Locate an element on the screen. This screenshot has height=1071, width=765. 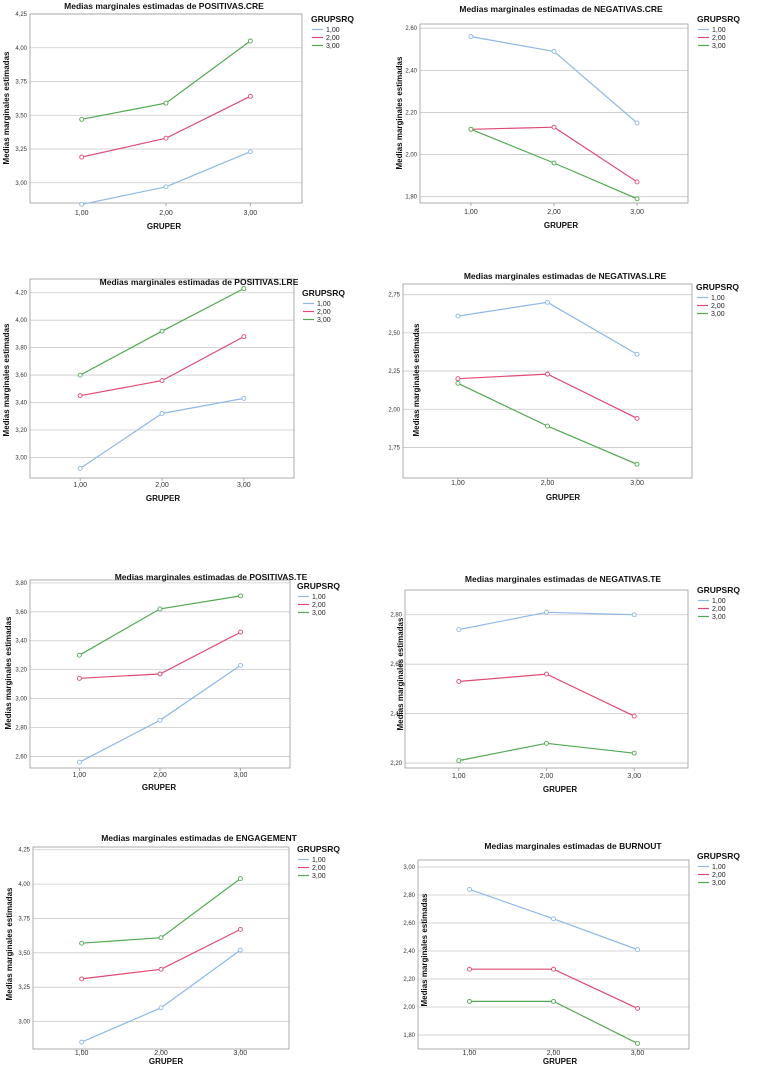
y-tick-label: 1,80 is located at coordinates (411, 198).